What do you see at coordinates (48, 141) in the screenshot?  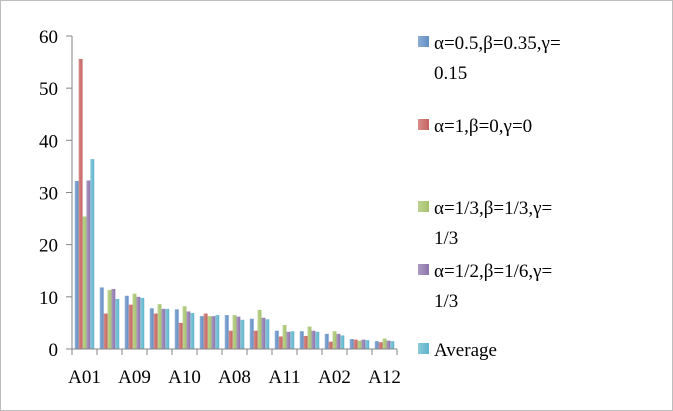 I see `y-tick-label: 40` at bounding box center [48, 141].